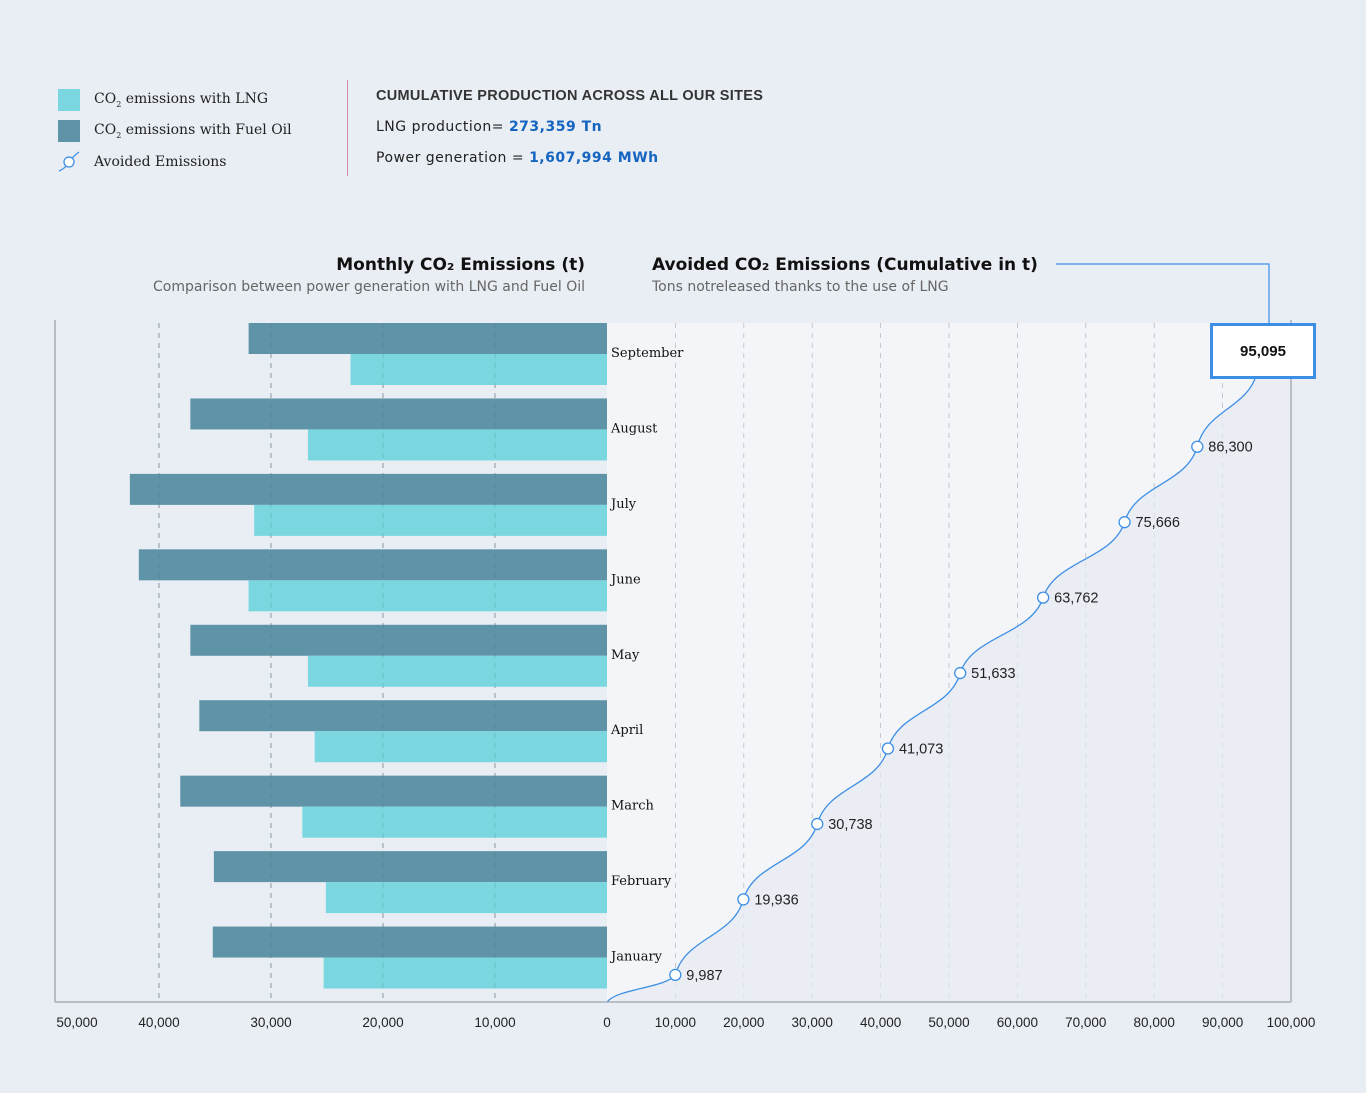 The width and height of the screenshot is (1366, 1093). I want to click on month-label: February, so click(641, 881).